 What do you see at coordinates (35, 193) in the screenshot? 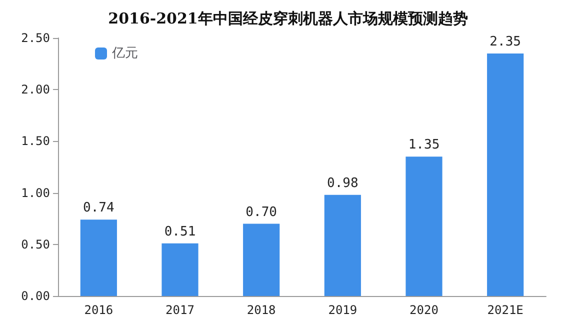
I see `y-tick-label: 1.00` at bounding box center [35, 193].